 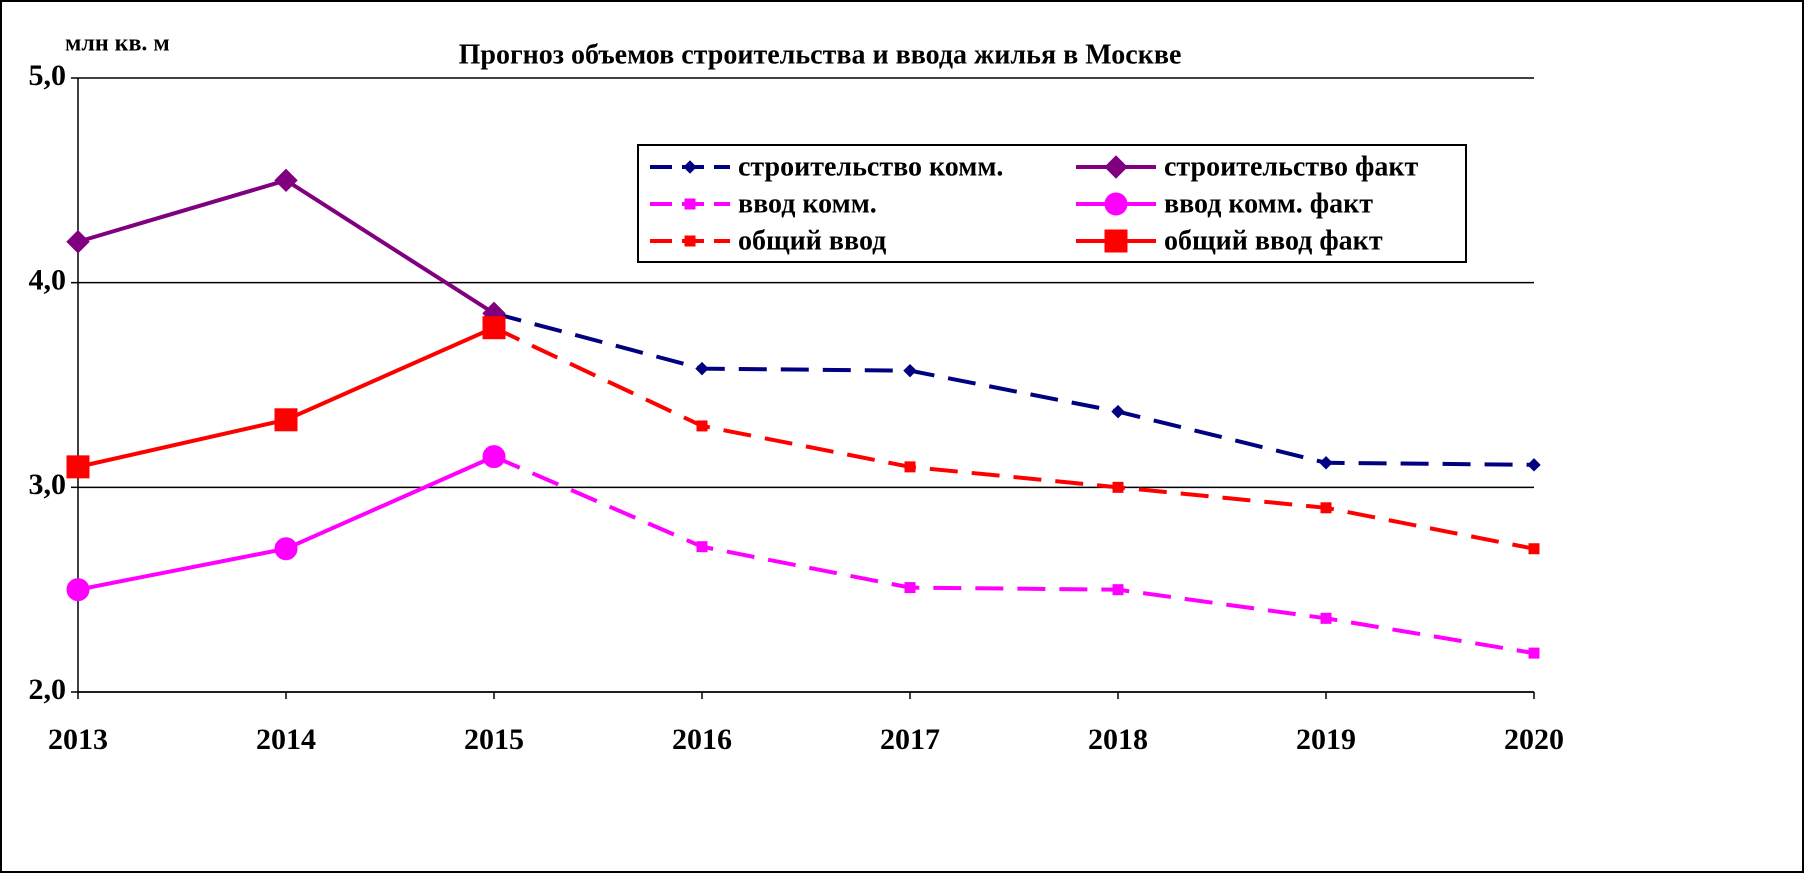 What do you see at coordinates (1326, 739) in the screenshot?
I see `x-tick-label: 2019` at bounding box center [1326, 739].